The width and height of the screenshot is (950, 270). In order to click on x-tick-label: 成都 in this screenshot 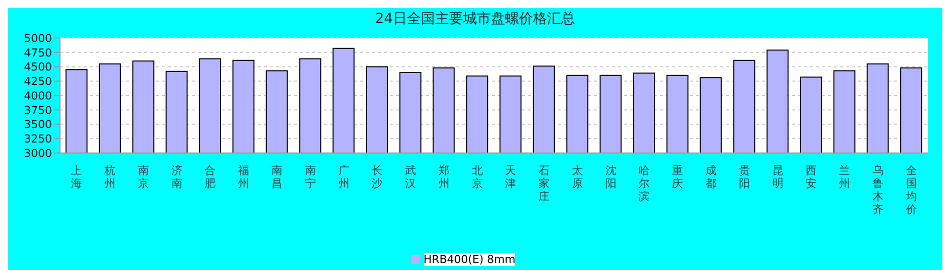, I will do `click(711, 177)`.